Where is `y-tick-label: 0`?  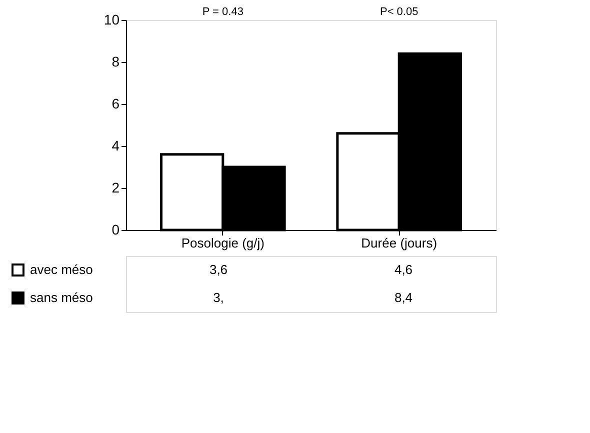
y-tick-label: 0 is located at coordinates (116, 230).